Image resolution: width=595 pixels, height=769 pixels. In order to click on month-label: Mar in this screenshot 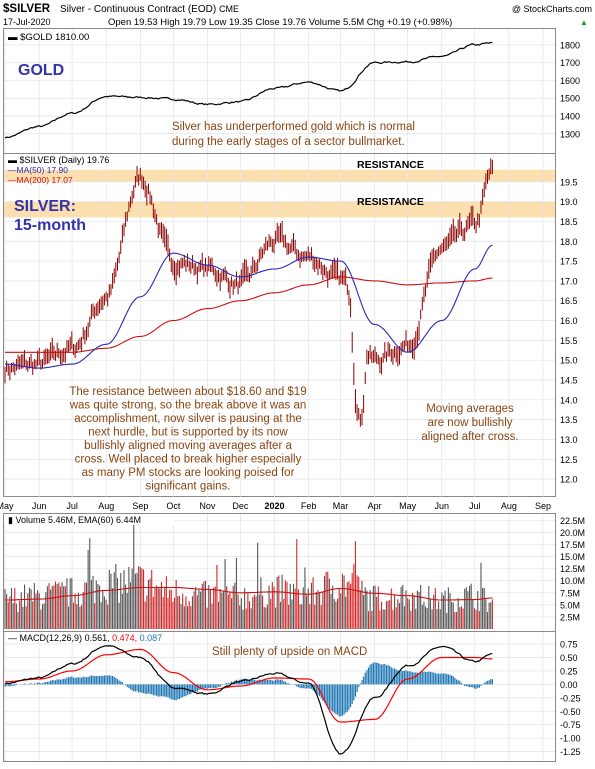, I will do `click(341, 506)`.